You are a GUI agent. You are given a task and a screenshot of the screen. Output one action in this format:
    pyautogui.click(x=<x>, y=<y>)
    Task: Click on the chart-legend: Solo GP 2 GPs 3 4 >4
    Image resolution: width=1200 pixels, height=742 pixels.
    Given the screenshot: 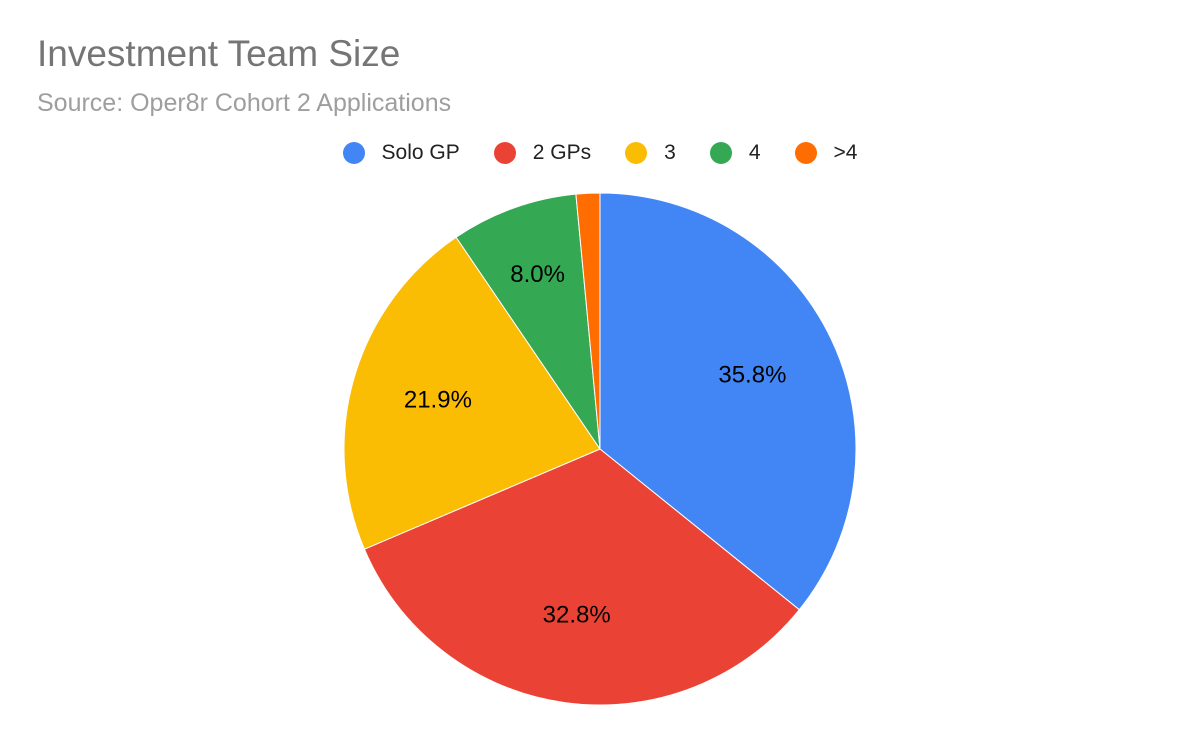 What is the action you would take?
    pyautogui.click(x=600, y=153)
    